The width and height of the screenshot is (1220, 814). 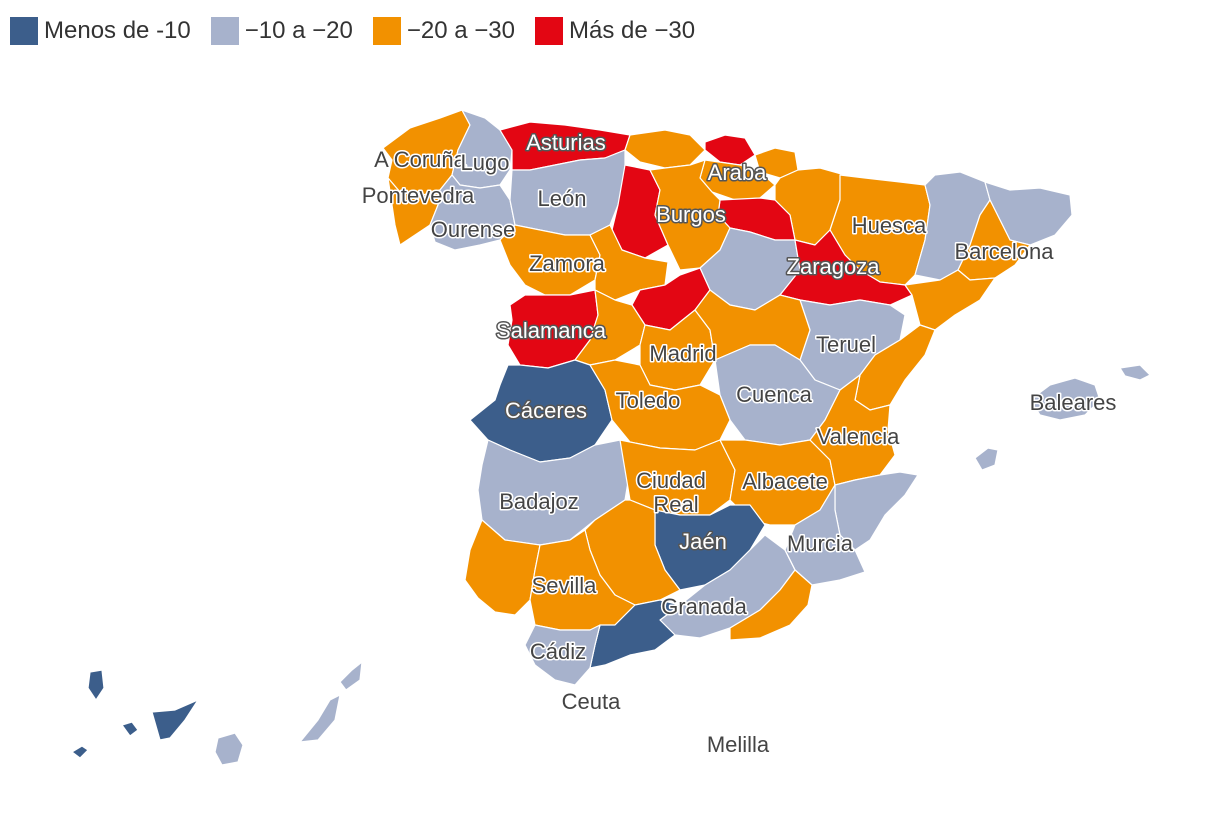 I want to click on label-zamora: Zamora, so click(x=567, y=263).